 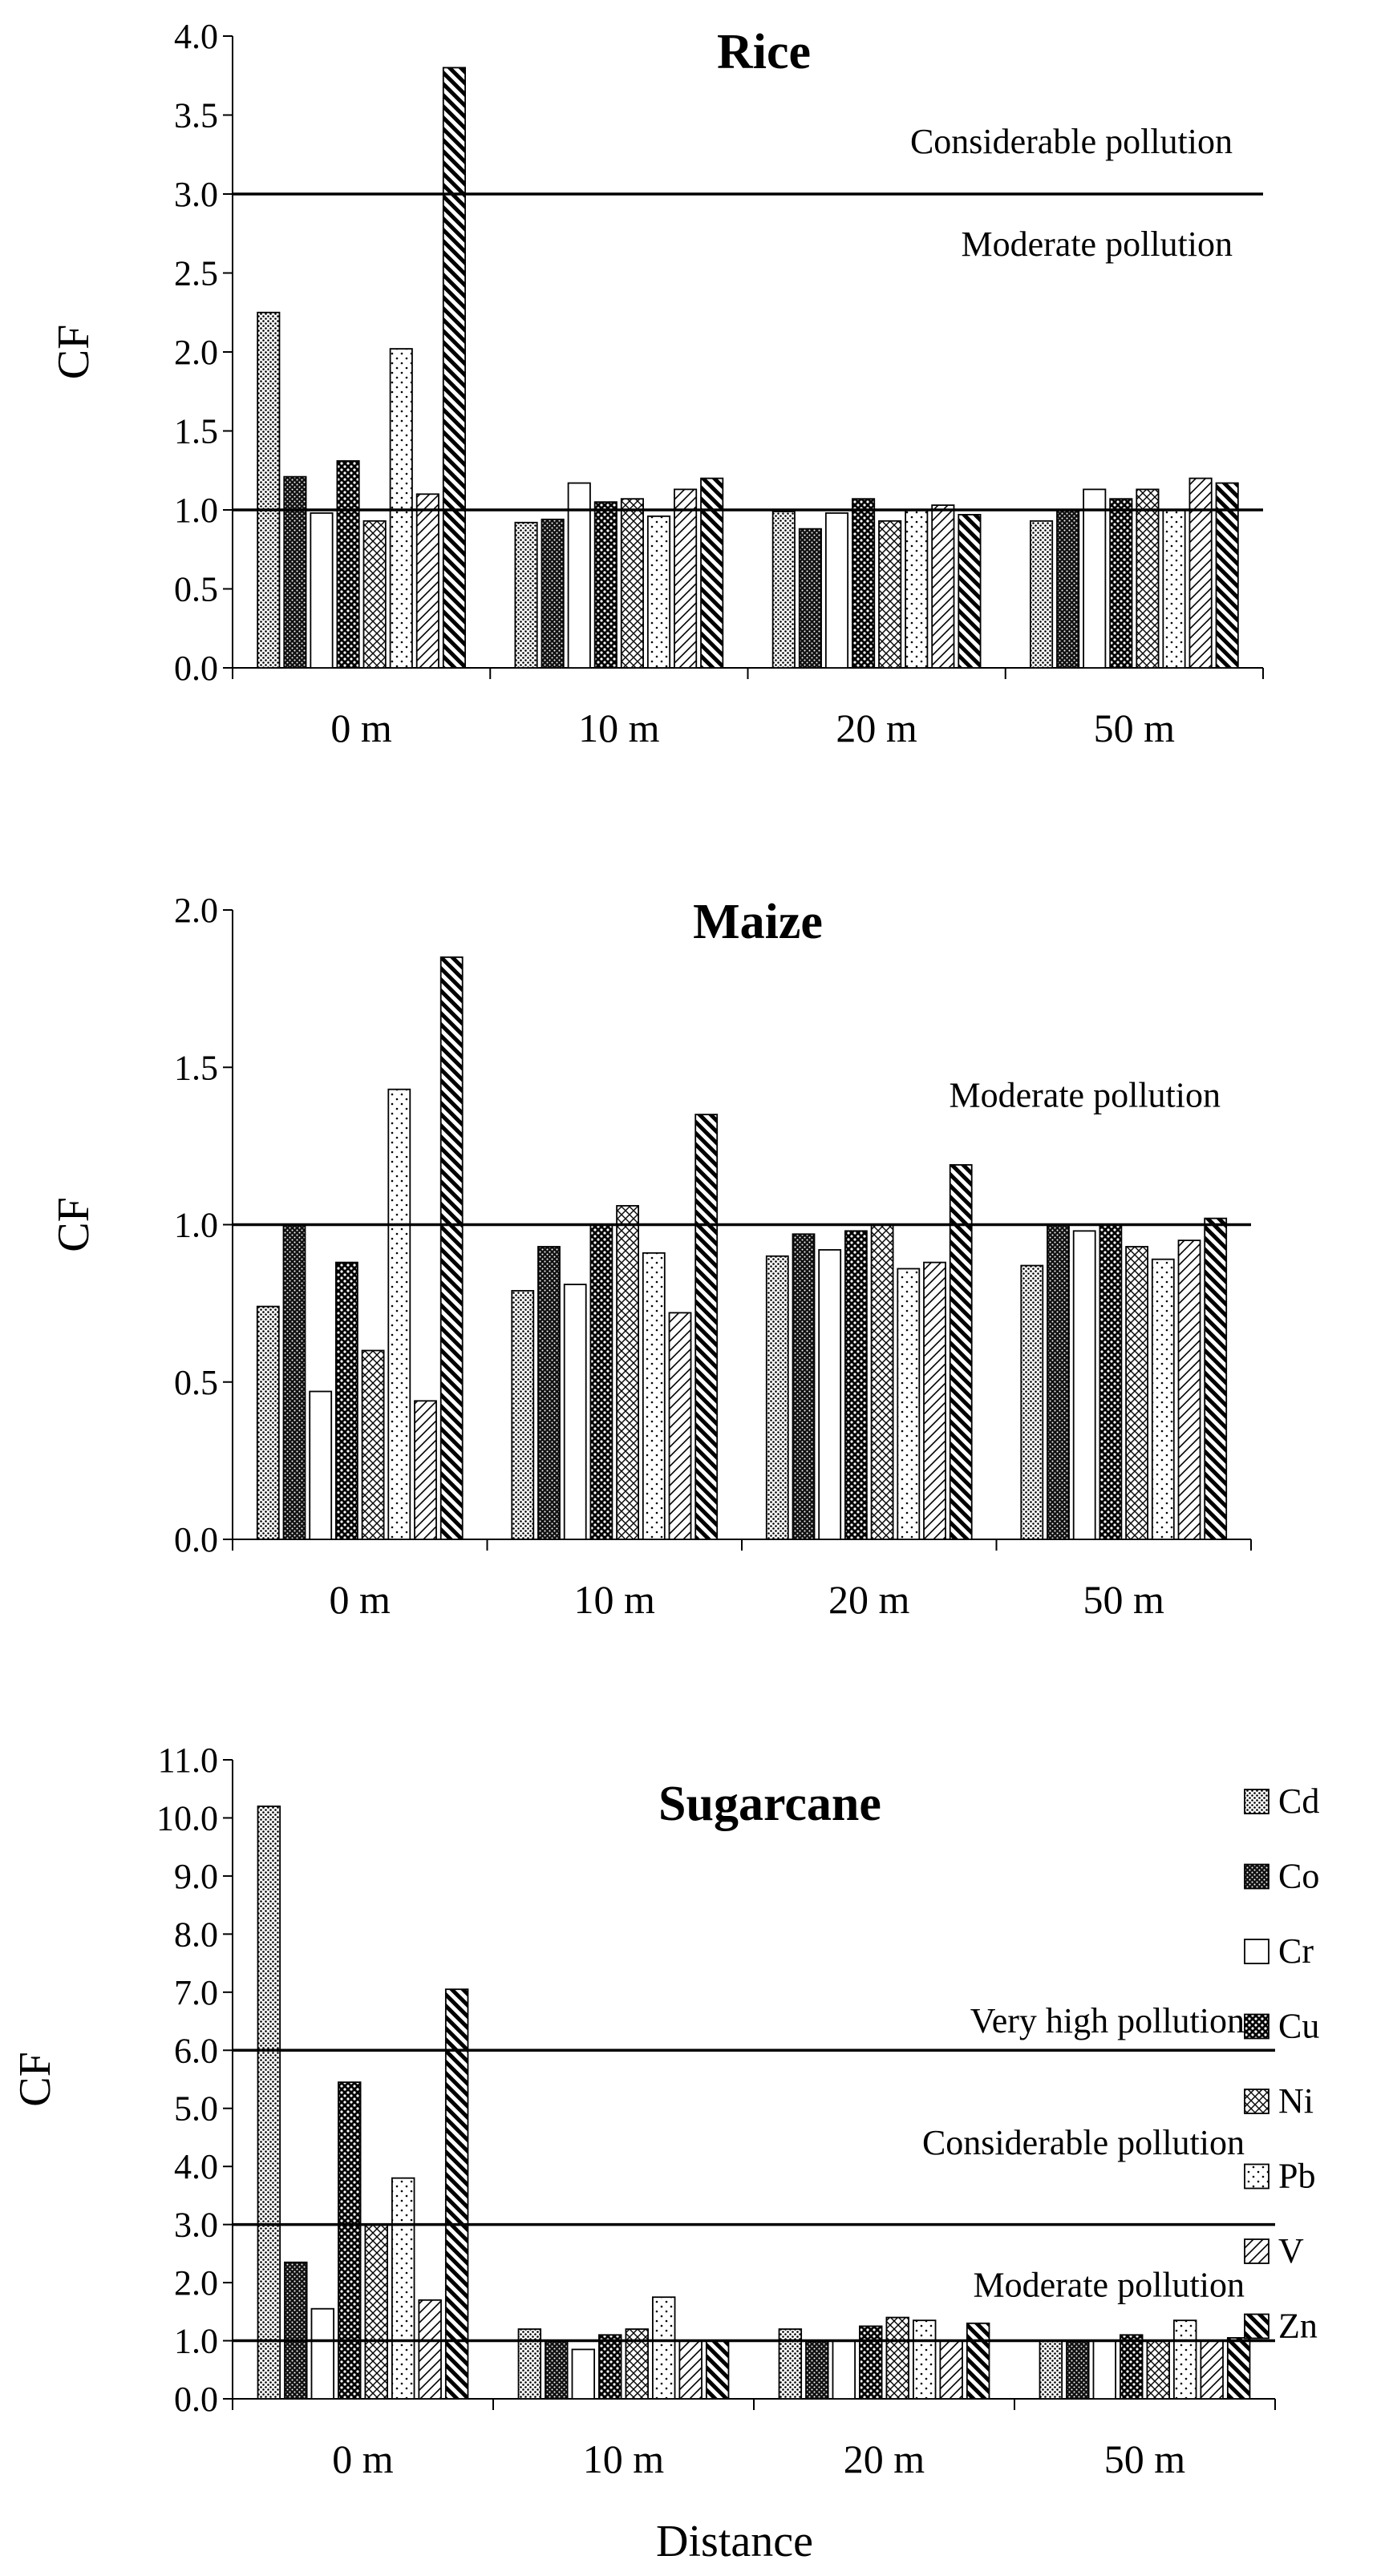 I want to click on rice-bar-cu-20-m, so click(x=864, y=583).